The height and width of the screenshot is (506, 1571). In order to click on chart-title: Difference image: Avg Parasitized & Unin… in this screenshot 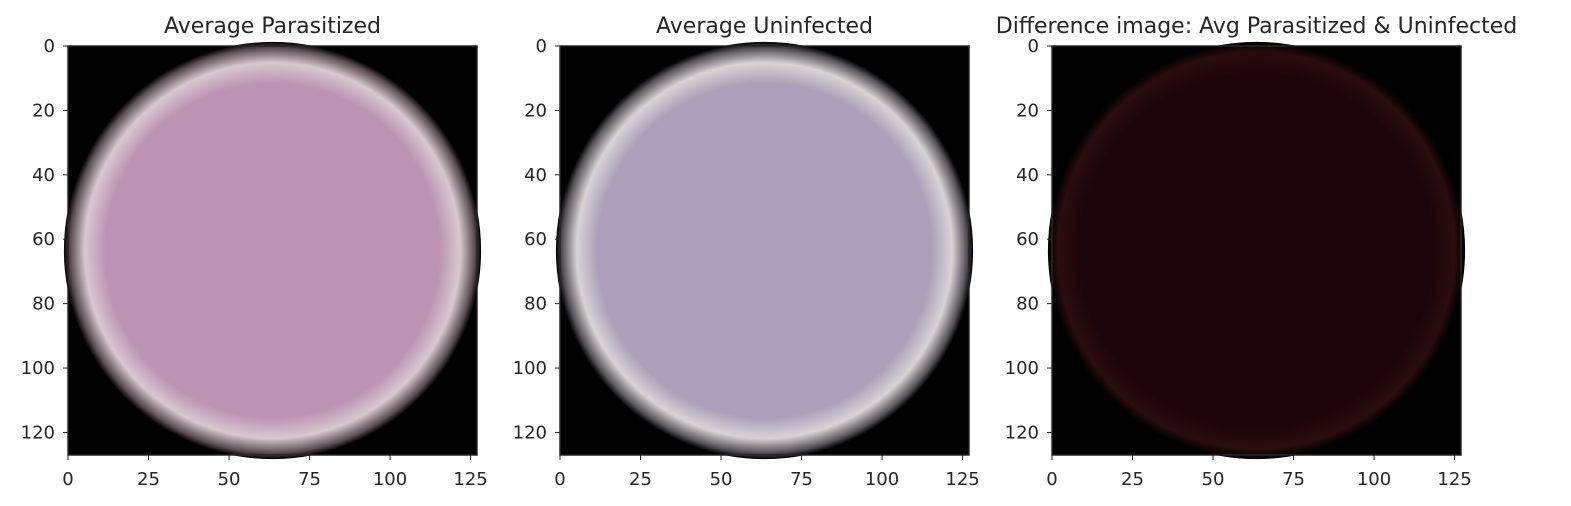, I will do `click(1256, 26)`.